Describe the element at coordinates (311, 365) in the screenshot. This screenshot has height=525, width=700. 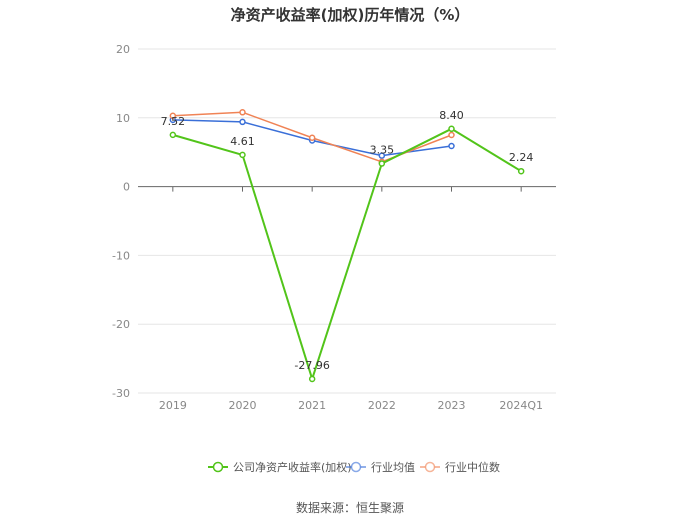
I see `data-label: -27.96` at that location.